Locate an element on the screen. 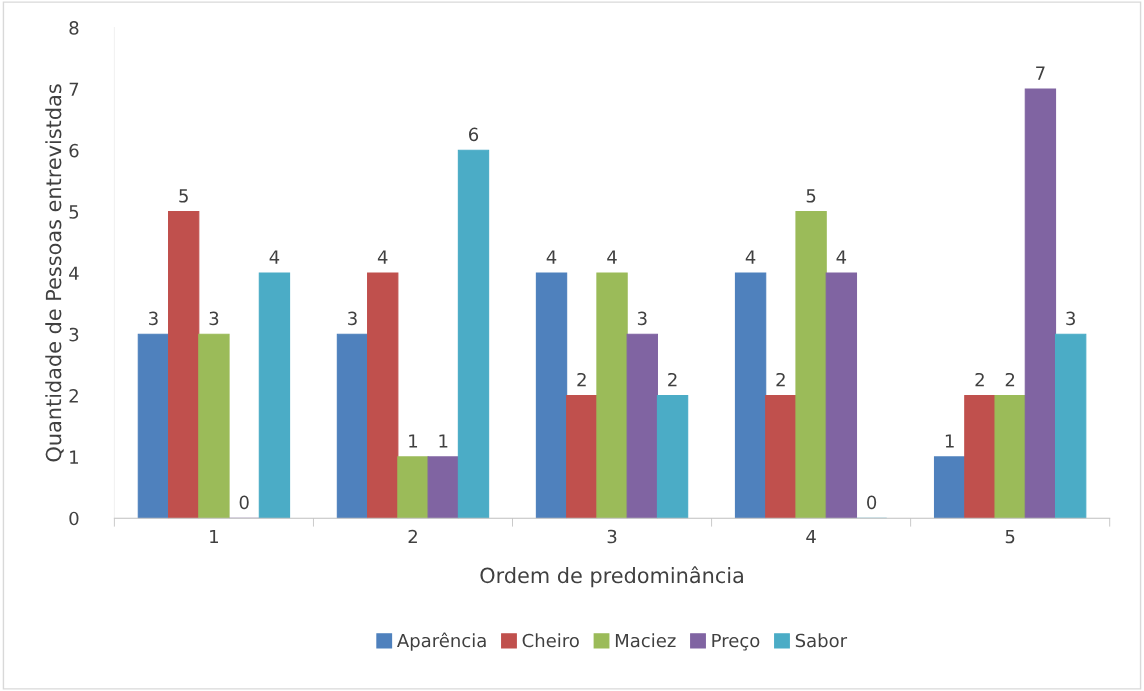 This screenshot has height=691, width=1144. data-label: 6 is located at coordinates (474, 134).